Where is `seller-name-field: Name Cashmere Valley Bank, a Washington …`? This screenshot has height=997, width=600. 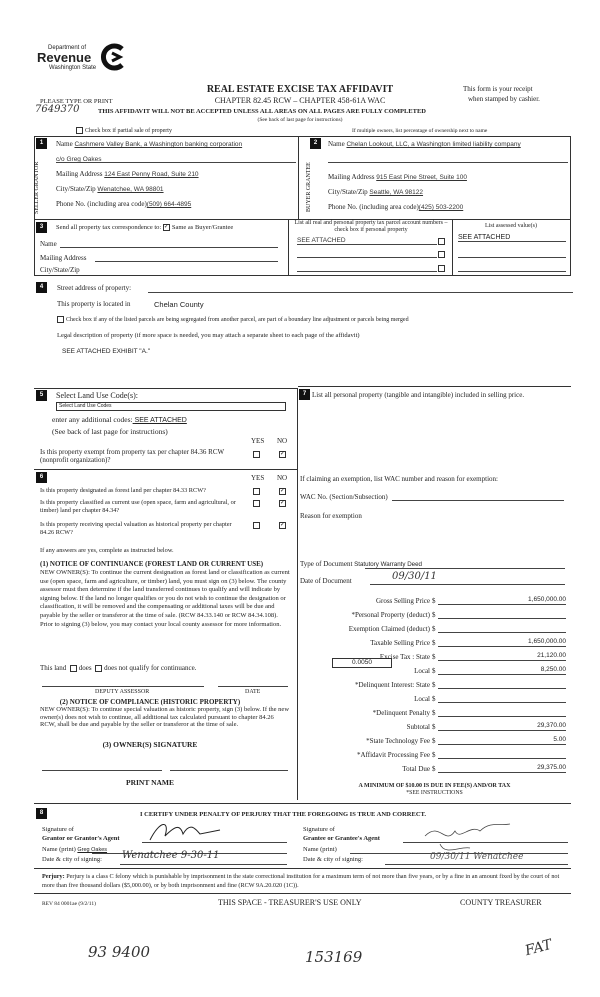 seller-name-field: Name Cashmere Valley Bank, a Washington … is located at coordinates (149, 144).